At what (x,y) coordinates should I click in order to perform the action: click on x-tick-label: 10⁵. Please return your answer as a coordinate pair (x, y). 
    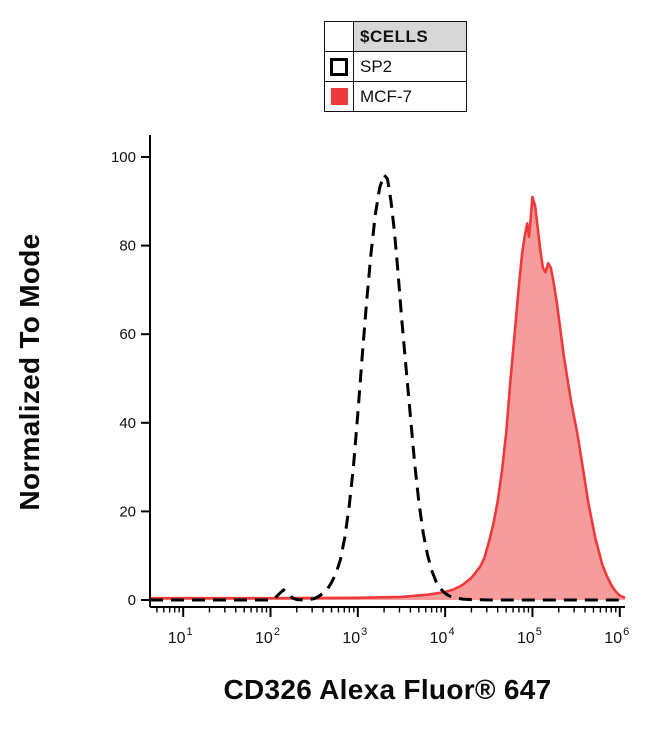
    Looking at the image, I should click on (529, 636).